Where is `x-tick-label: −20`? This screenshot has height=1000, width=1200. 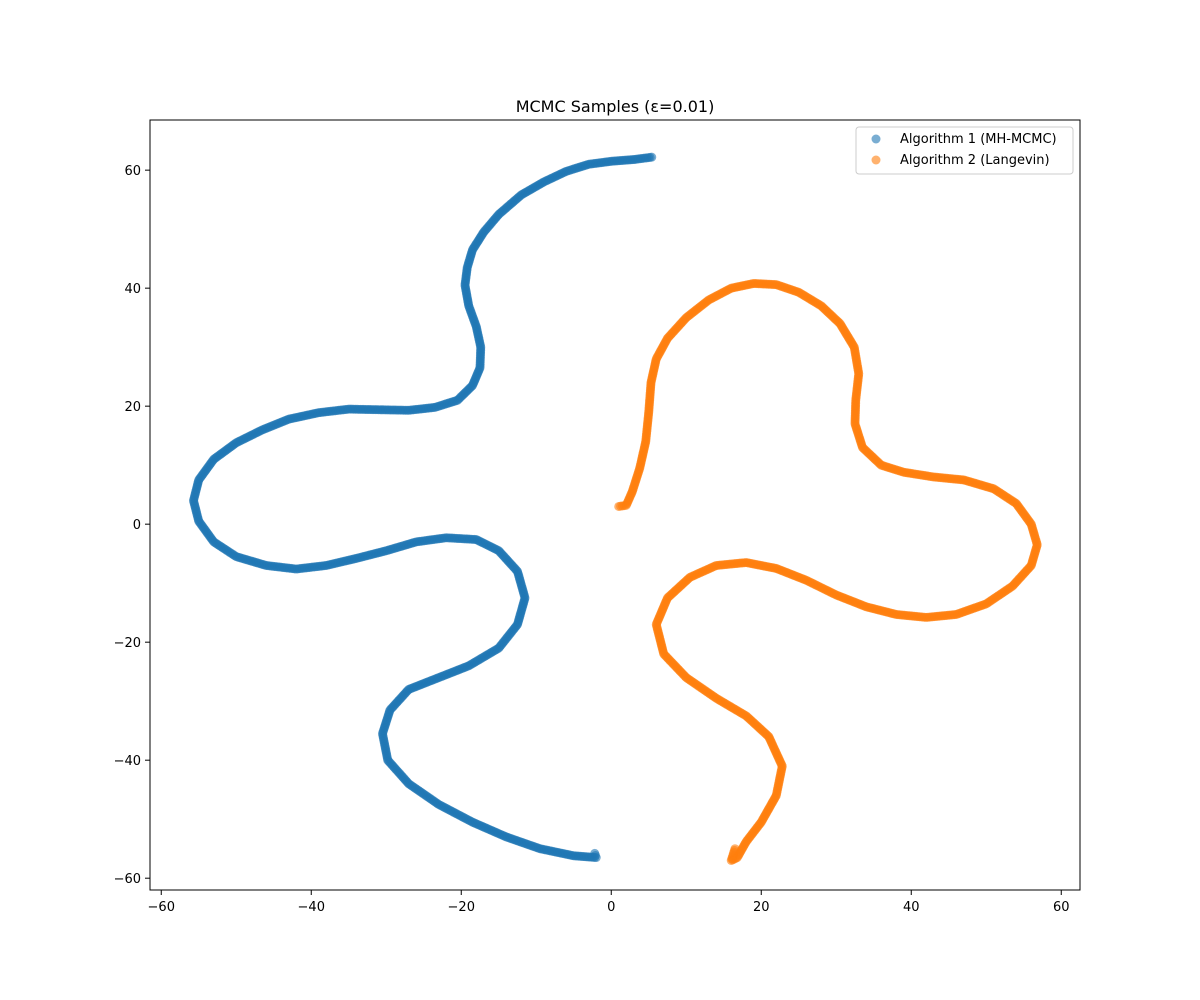
x-tick-label: −20 is located at coordinates (461, 907).